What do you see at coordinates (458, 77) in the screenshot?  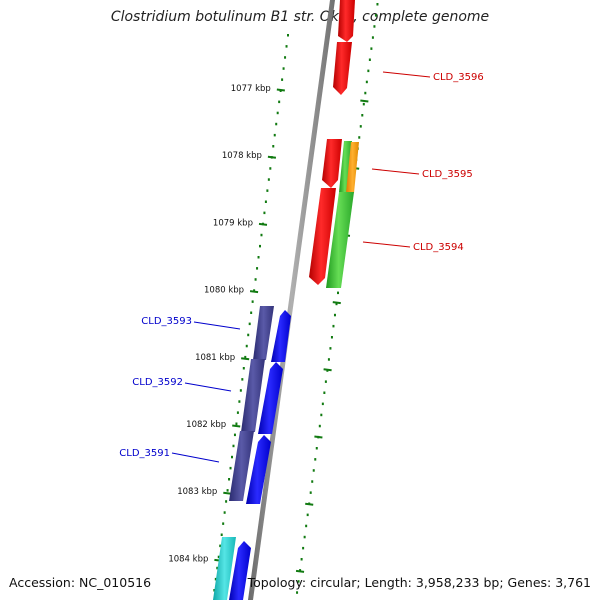 I see `gene-label-cld3596: CLD_3596` at bounding box center [458, 77].